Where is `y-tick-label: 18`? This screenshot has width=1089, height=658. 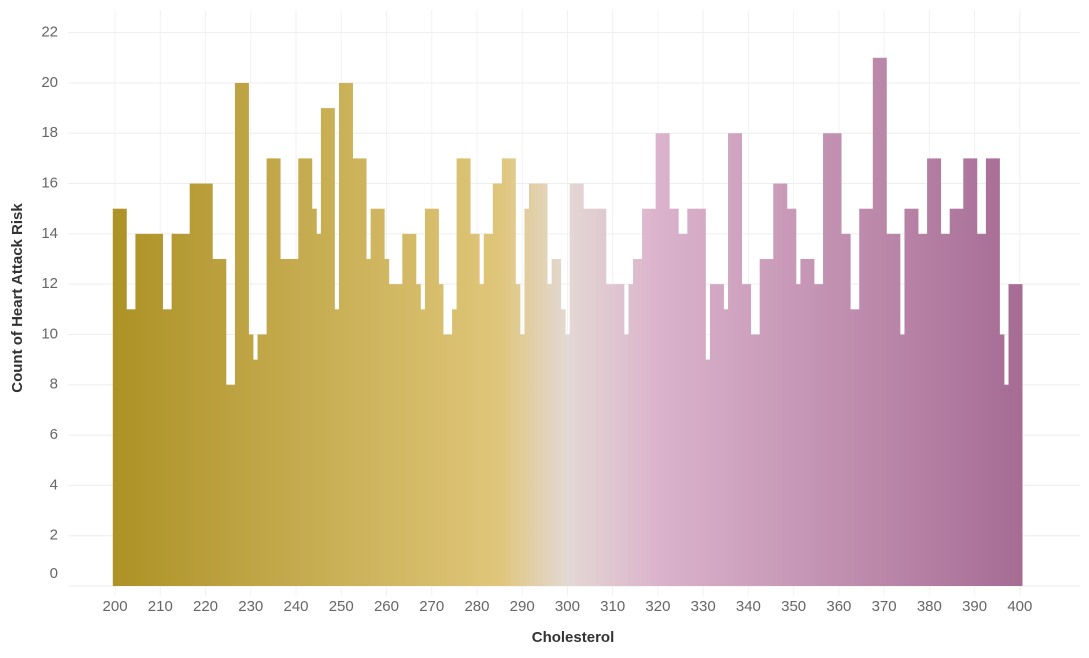
y-tick-label: 18 is located at coordinates (49, 132).